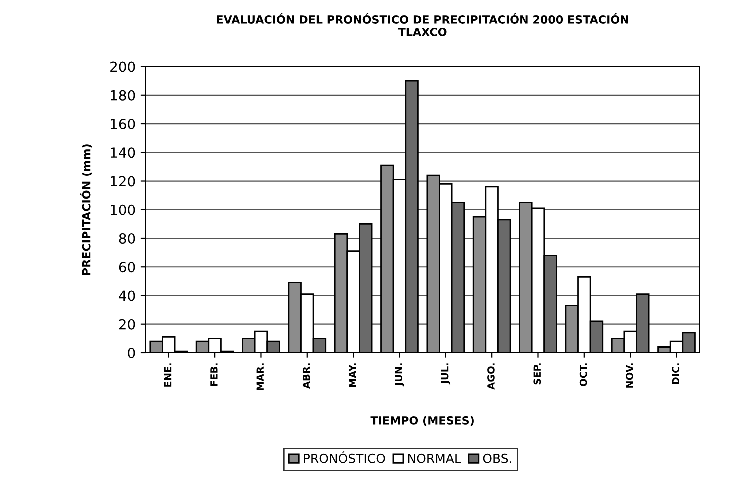  What do you see at coordinates (260, 377) in the screenshot?
I see `x-tick-label: MAR.` at bounding box center [260, 377].